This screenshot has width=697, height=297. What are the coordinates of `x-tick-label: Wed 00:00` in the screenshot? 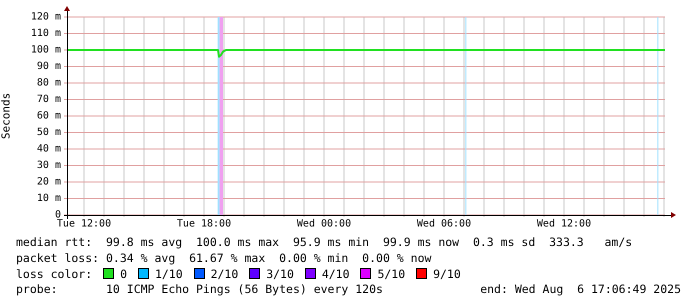 It's located at (324, 224).